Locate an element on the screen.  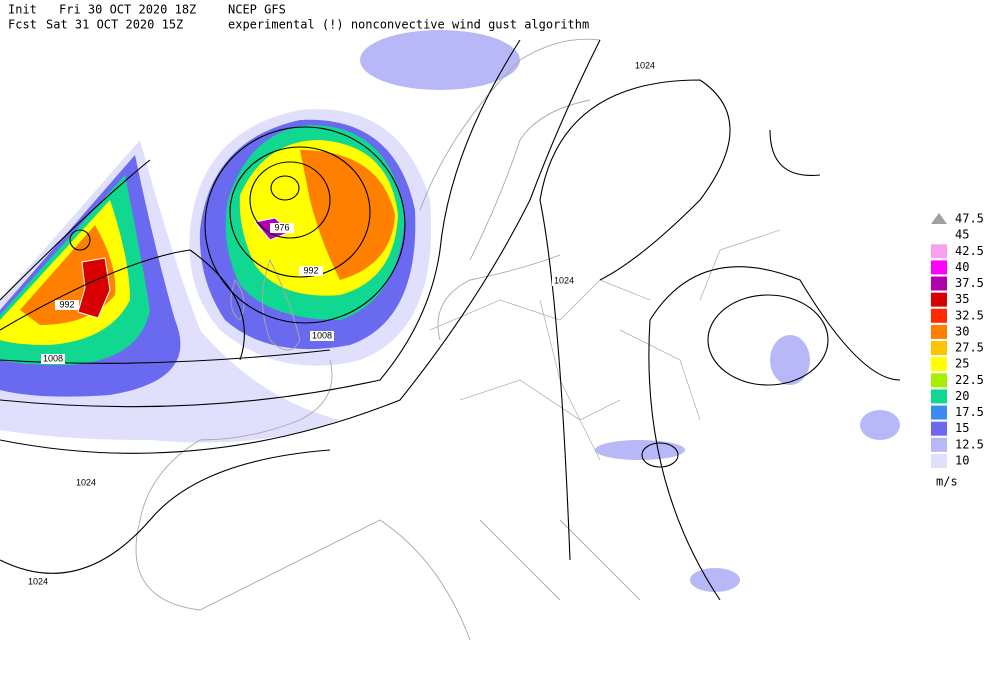
legend-label: 15 is located at coordinates (962, 428).